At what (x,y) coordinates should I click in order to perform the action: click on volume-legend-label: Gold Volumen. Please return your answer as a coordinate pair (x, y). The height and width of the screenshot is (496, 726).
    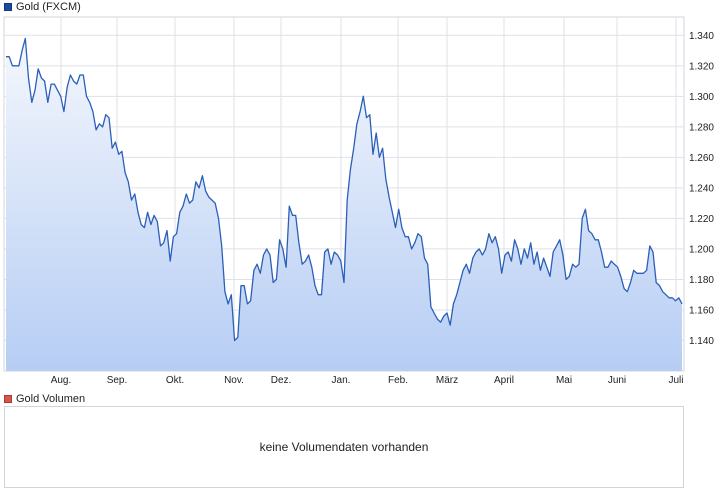
    Looking at the image, I should click on (51, 399).